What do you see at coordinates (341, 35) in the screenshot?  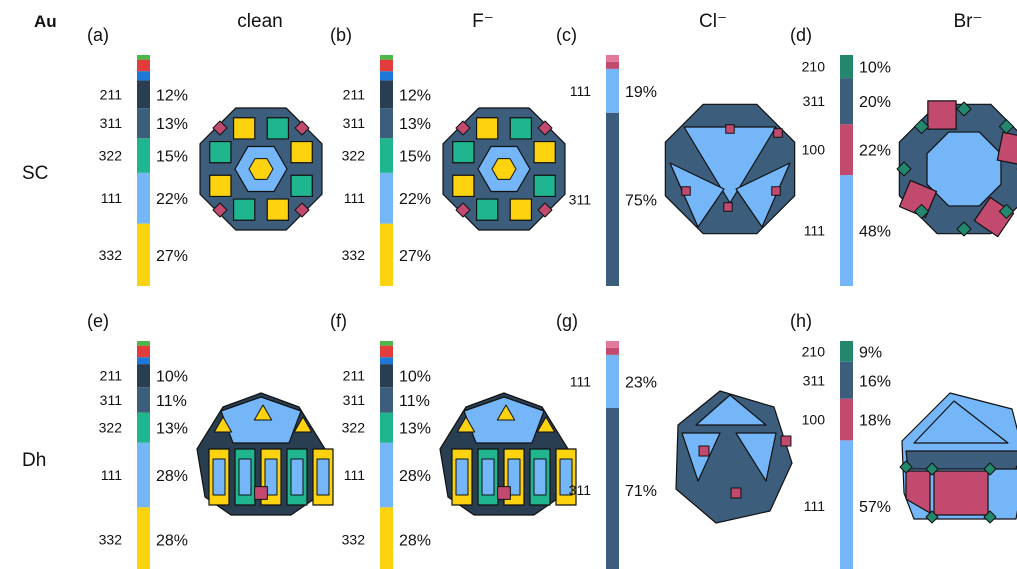 I see `panel-id-label: (b)` at bounding box center [341, 35].